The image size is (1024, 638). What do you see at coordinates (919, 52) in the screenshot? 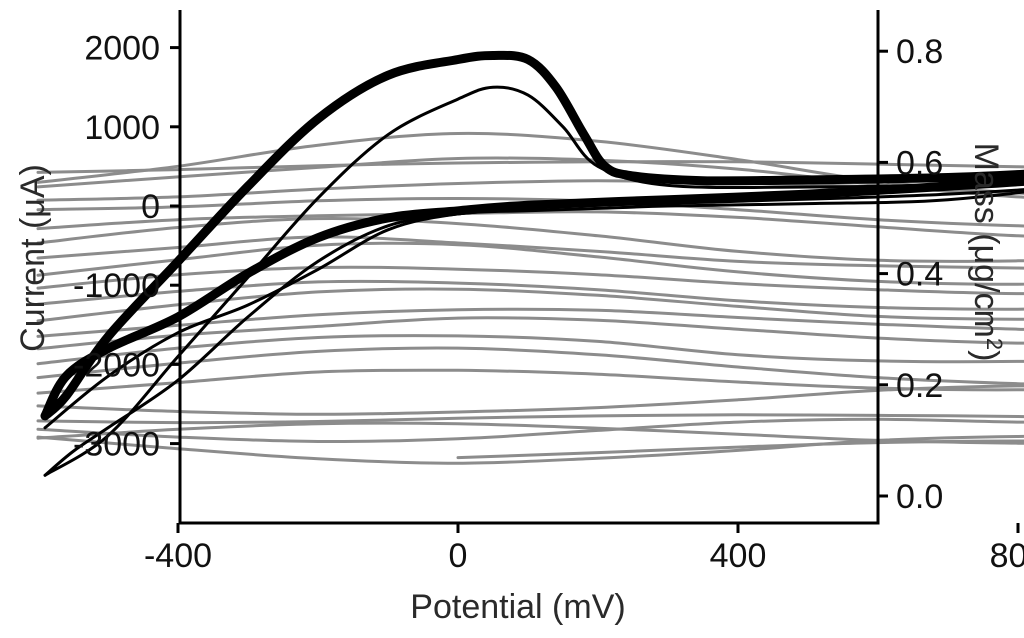
I see `y2-tick-label: 0.8` at bounding box center [919, 52].